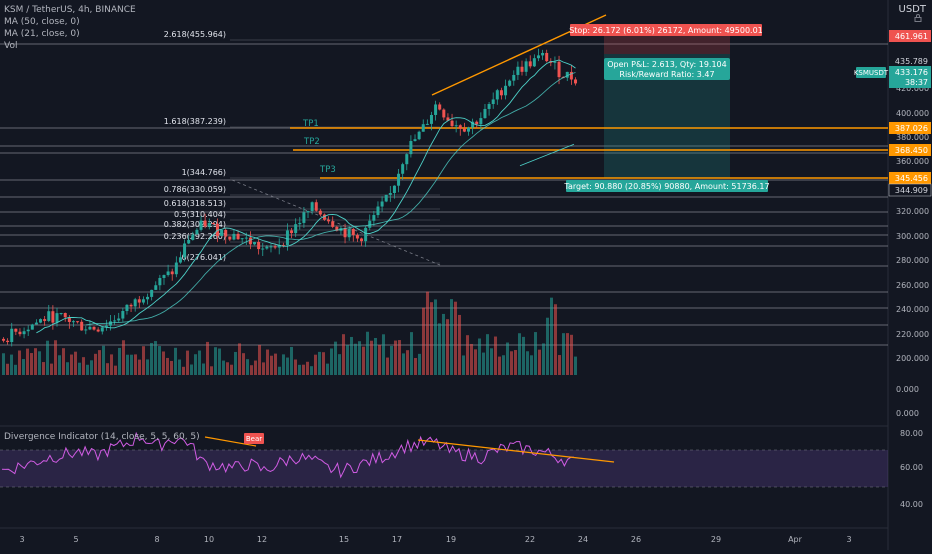 The image size is (932, 554). What do you see at coordinates (910, 77) in the screenshot?
I see `last-price-box` at bounding box center [910, 77].